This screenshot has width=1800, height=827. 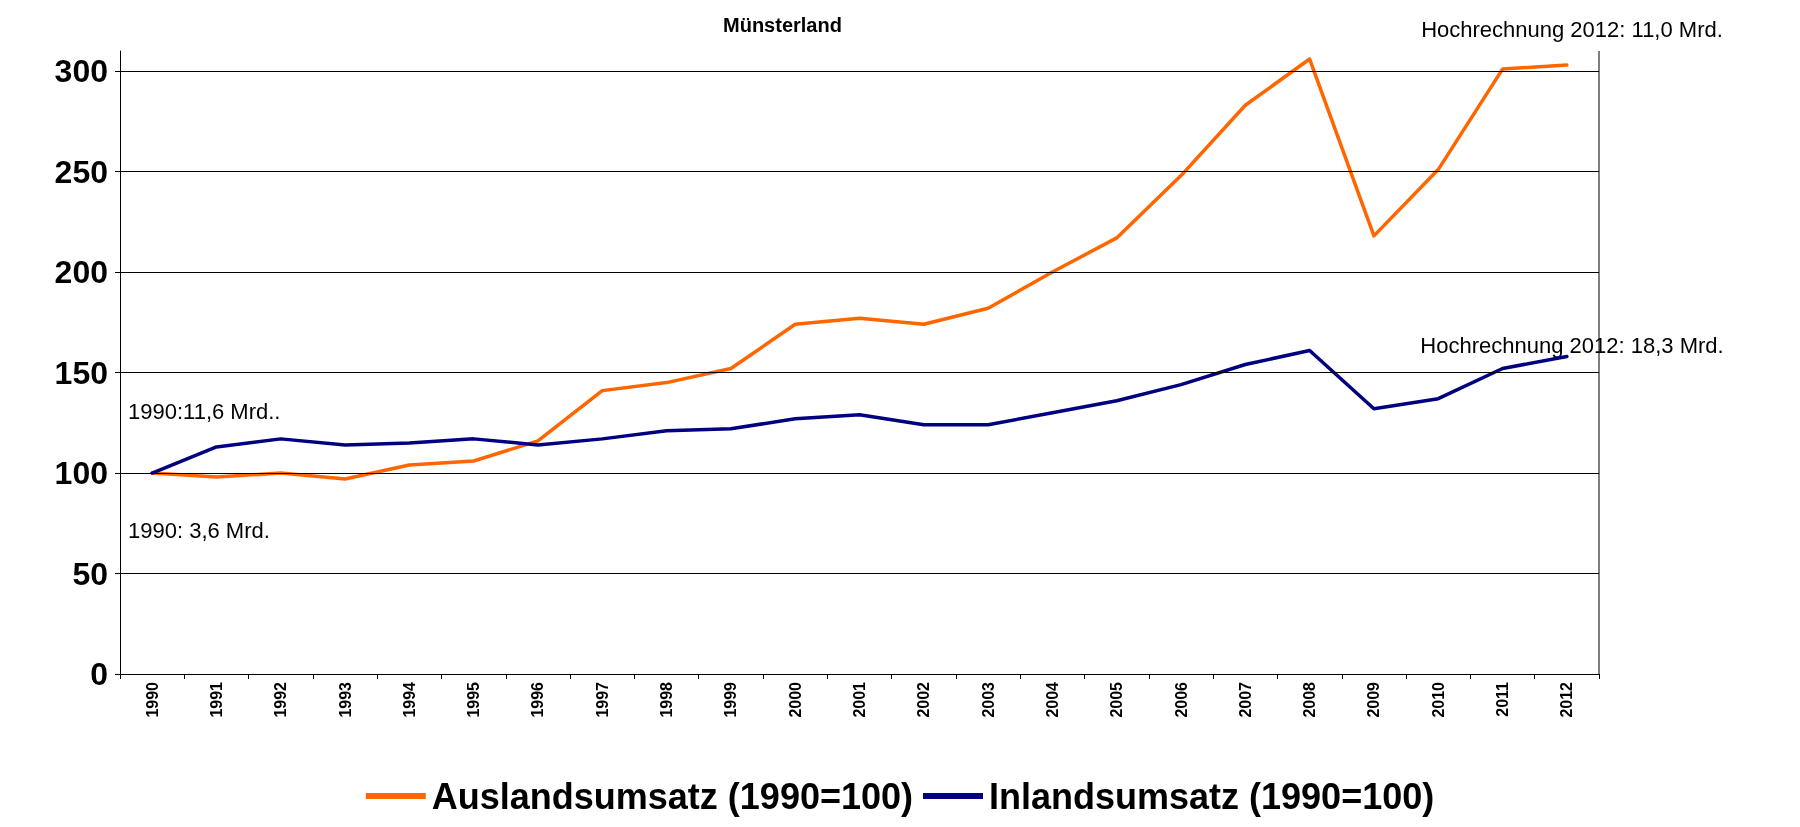 I want to click on x-tick-label: 1999, so click(x=731, y=699).